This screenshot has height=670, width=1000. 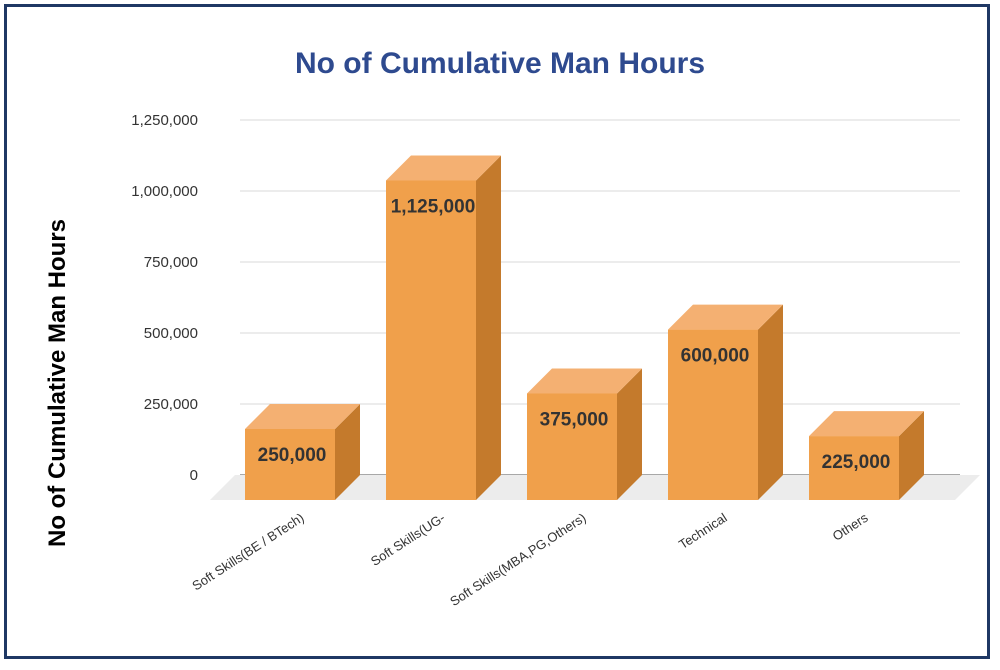 I want to click on bar: 600,000, so click(x=725, y=402).